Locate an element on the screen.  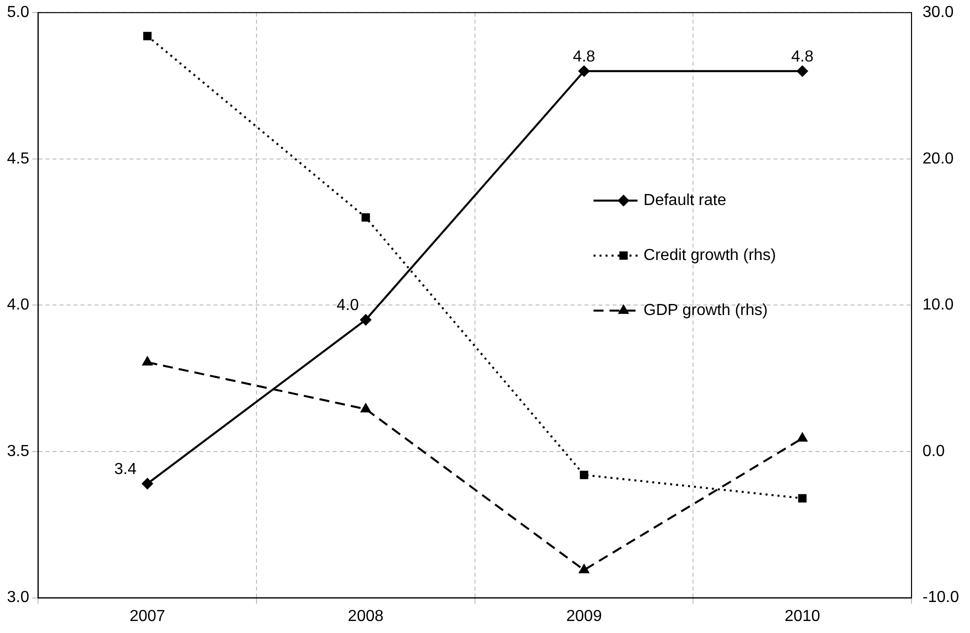
legend-label: GDP growth (rhs) is located at coordinates (706, 311).